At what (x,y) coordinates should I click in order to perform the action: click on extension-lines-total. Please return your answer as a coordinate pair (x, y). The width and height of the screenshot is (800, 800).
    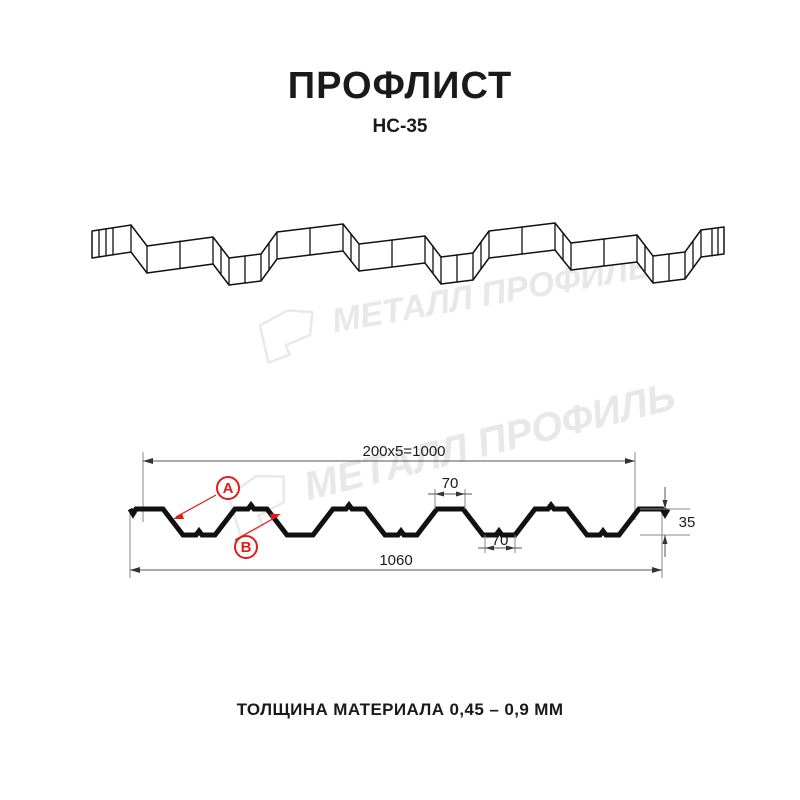
    Looking at the image, I should click on (396, 544).